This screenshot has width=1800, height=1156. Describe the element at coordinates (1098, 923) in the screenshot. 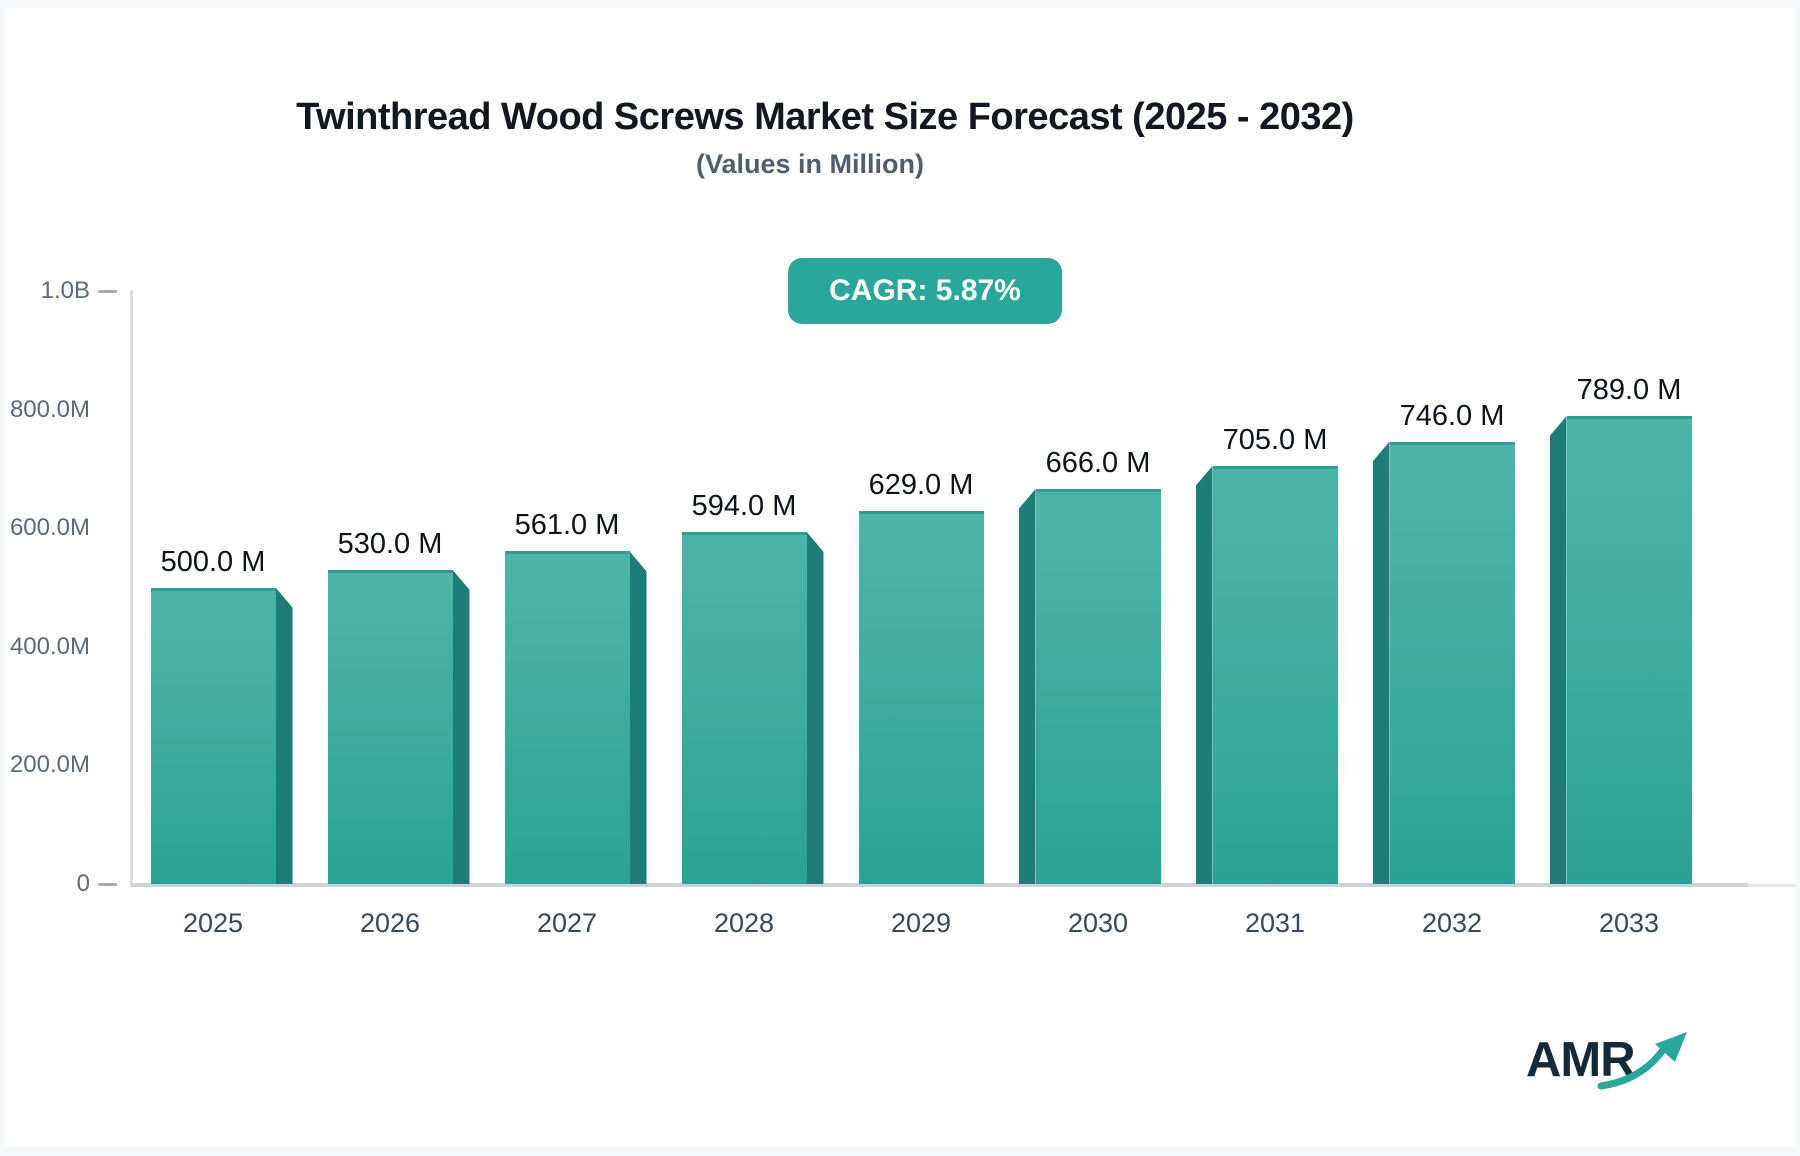

I see `x-label-2030: 2030` at that location.